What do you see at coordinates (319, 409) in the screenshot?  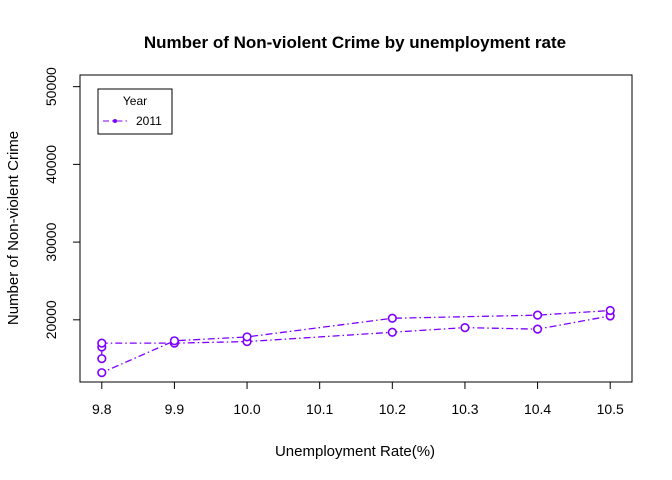 I see `x-tick-label-3: 10.1` at bounding box center [319, 409].